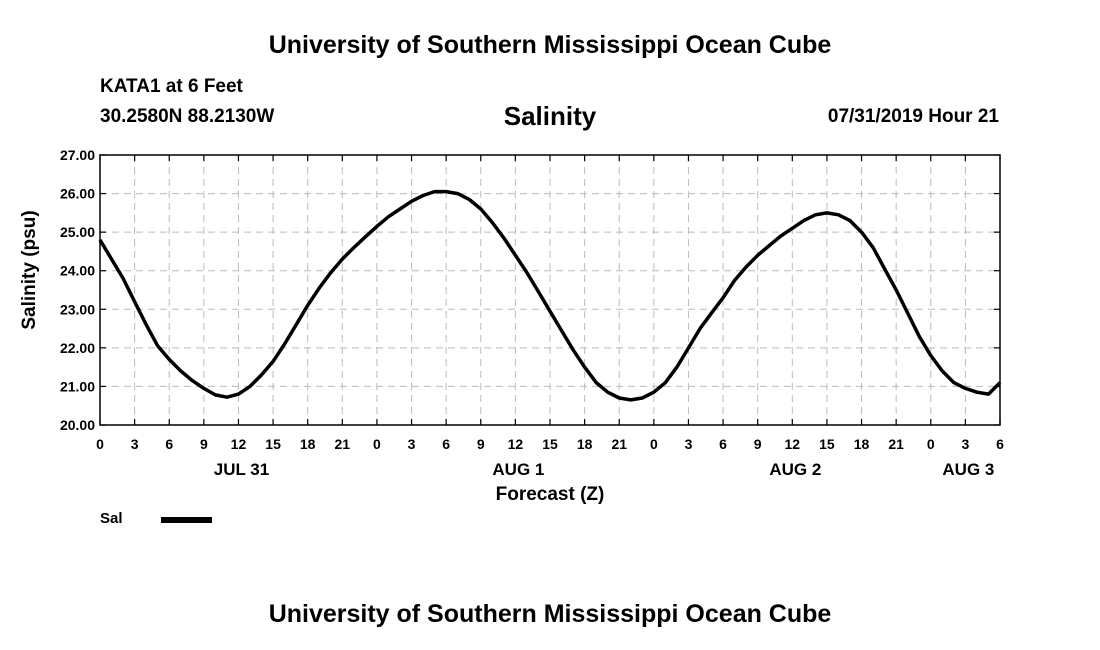 This screenshot has height=650, width=1100. What do you see at coordinates (77, 386) in the screenshot?
I see `y-tick-label: 21.00` at bounding box center [77, 386].